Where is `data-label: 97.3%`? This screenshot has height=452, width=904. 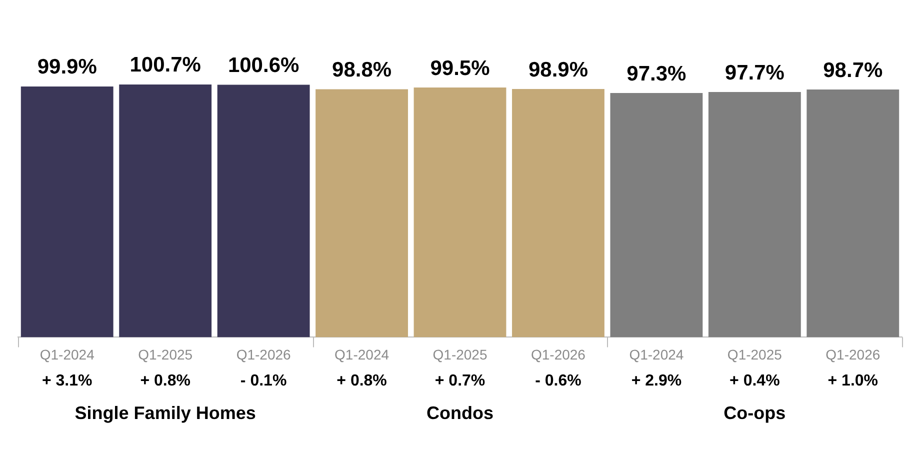
data-label: 97.3% is located at coordinates (656, 74).